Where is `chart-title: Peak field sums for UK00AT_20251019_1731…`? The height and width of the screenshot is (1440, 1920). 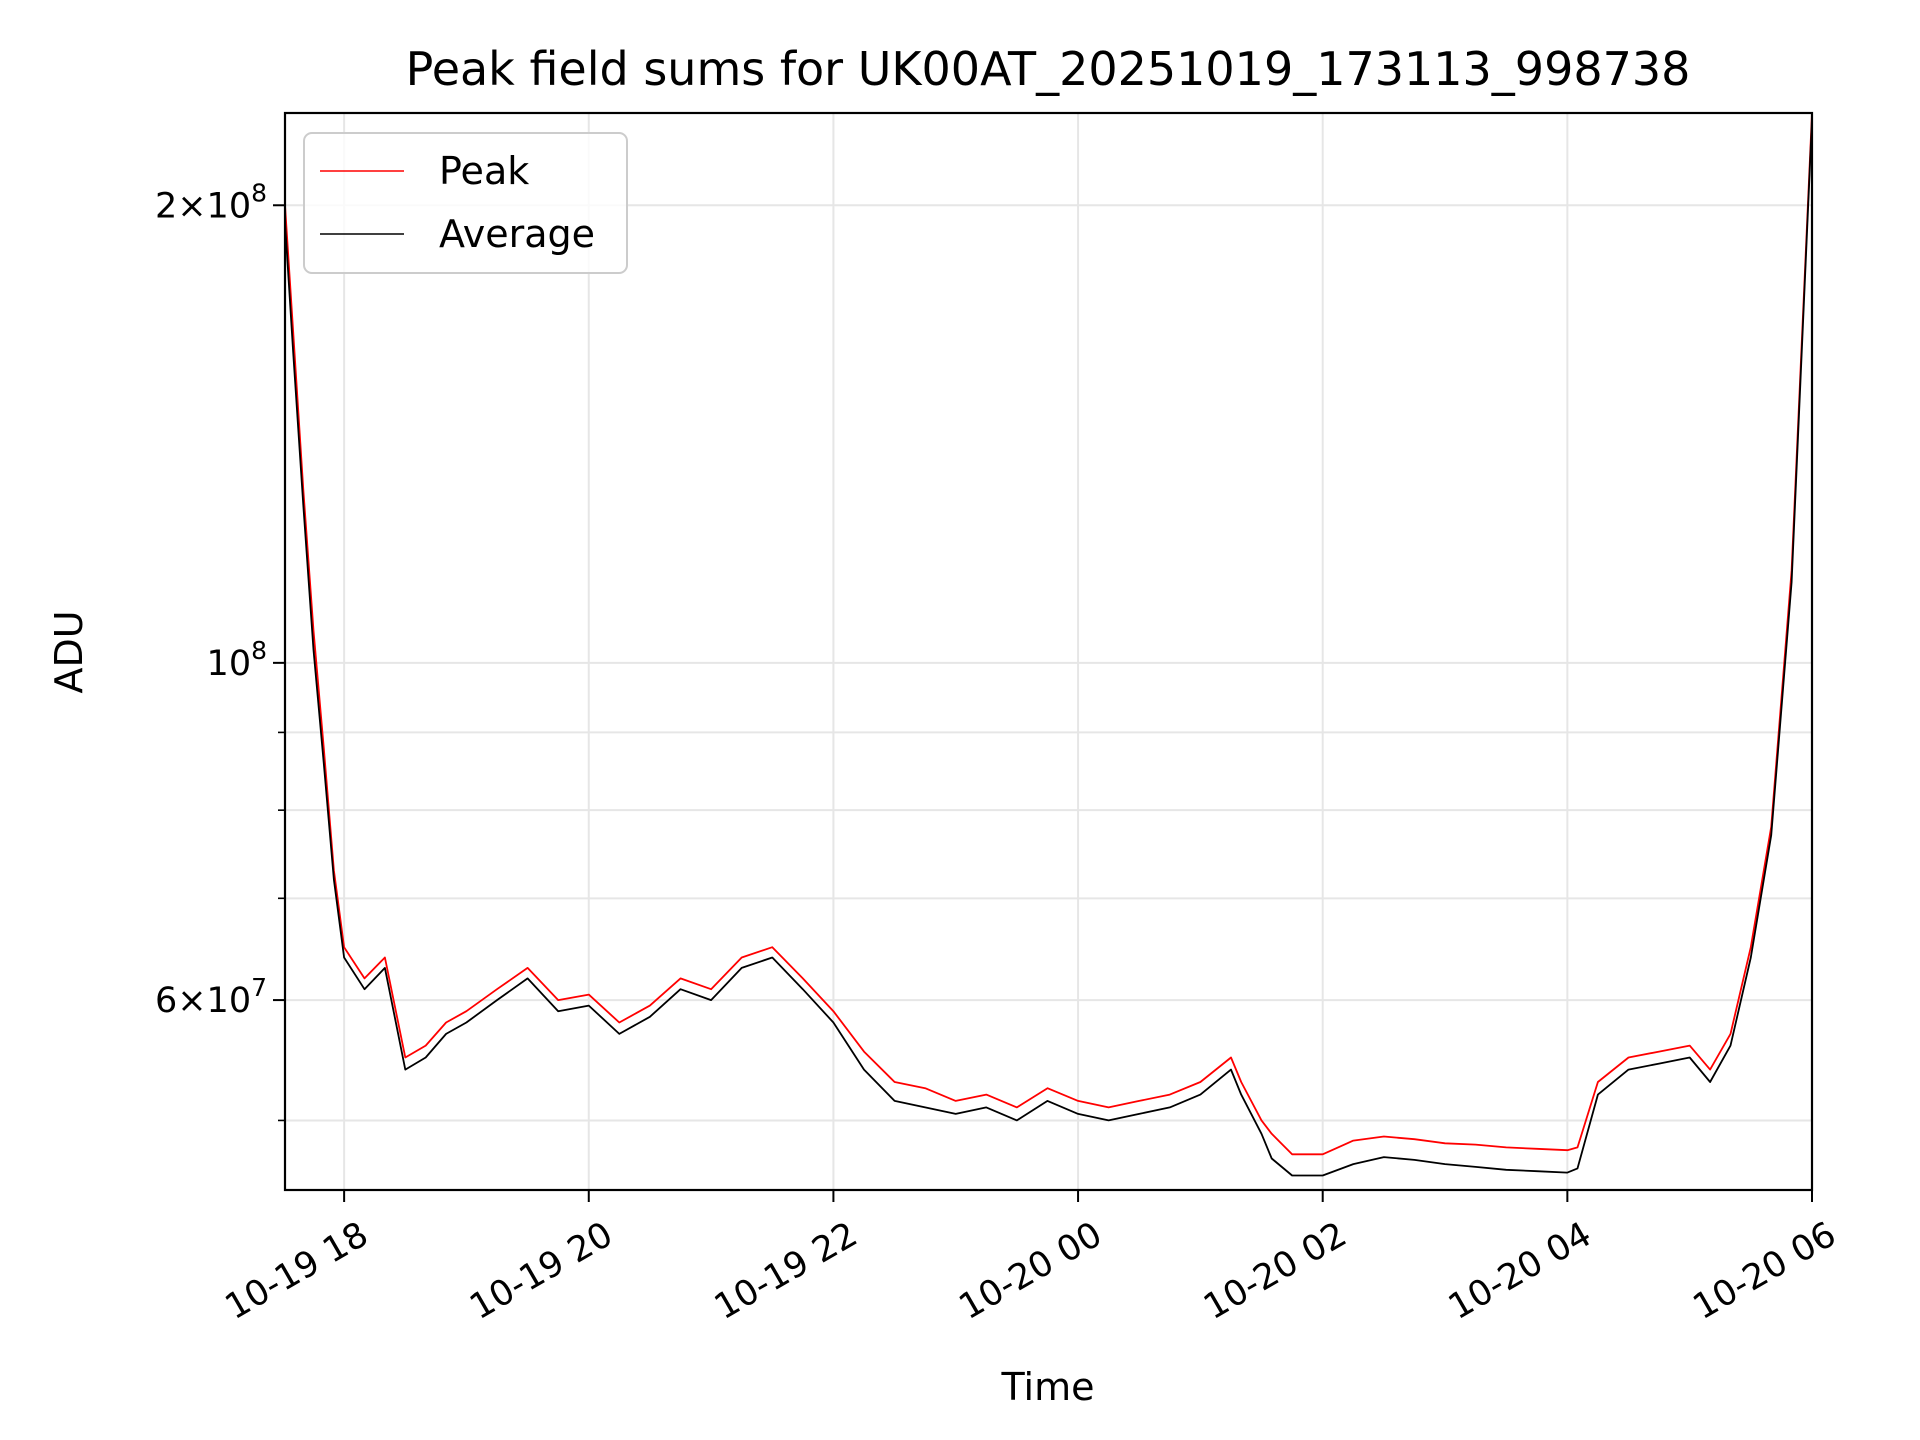 chart-title: Peak field sums for UK00AT_20251019_1731… is located at coordinates (1048, 69).